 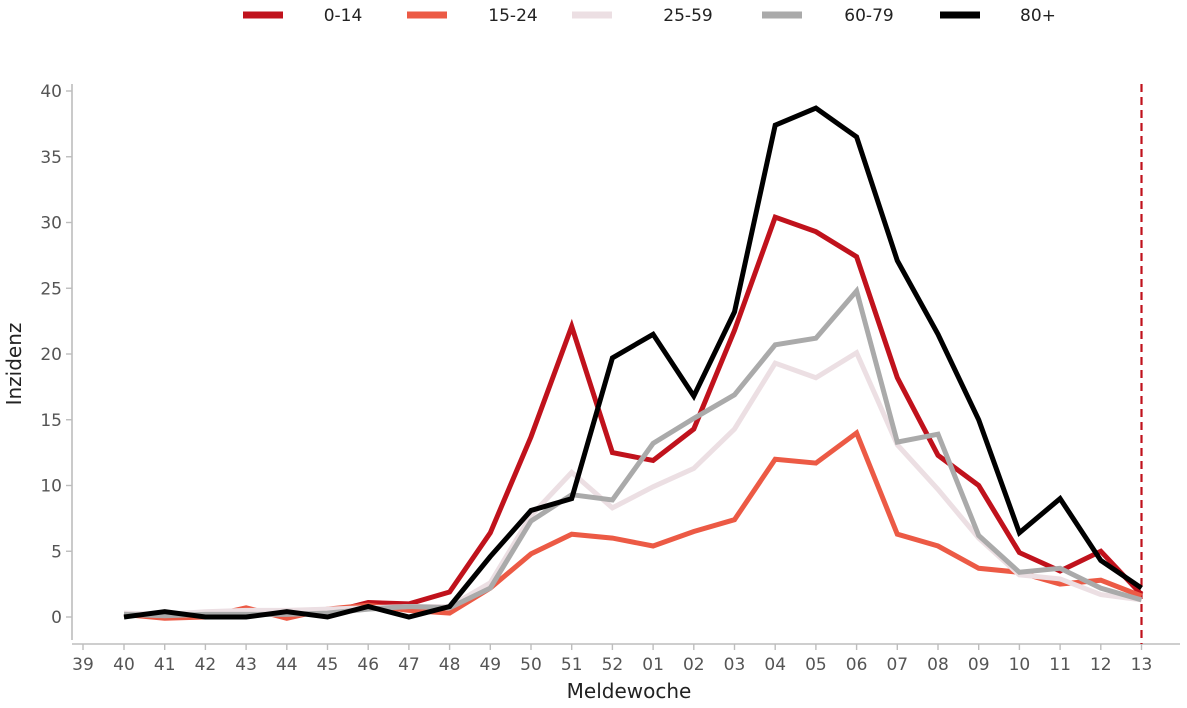 What do you see at coordinates (206, 665) in the screenshot?
I see `x-tick-label: 42` at bounding box center [206, 665].